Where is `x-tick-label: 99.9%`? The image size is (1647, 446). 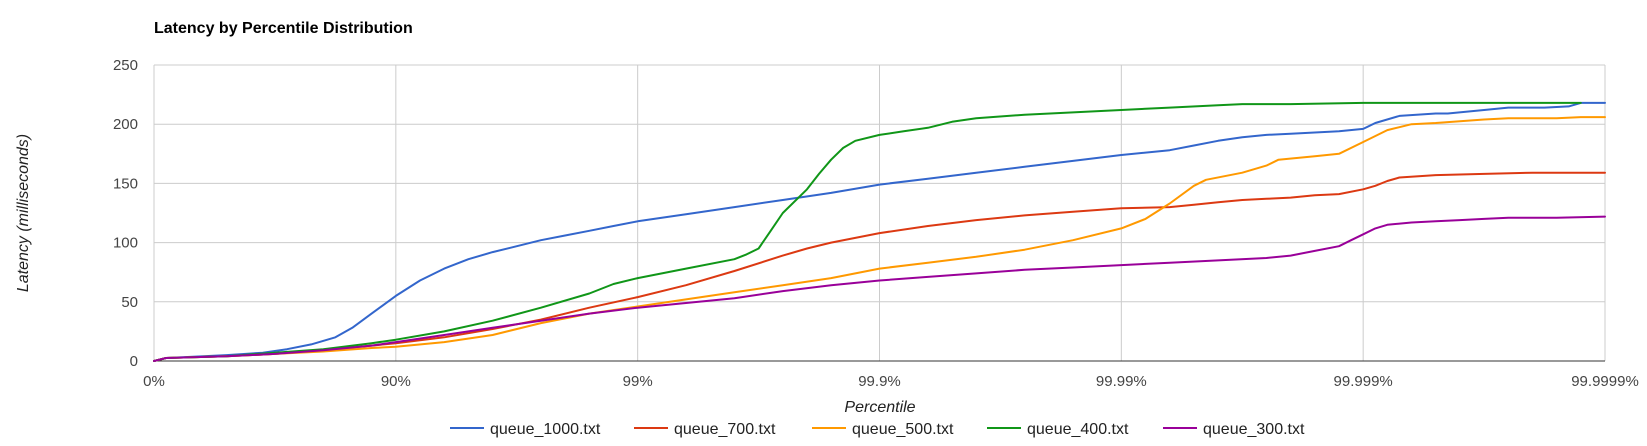
x-tick-label: 99.9% is located at coordinates (879, 381).